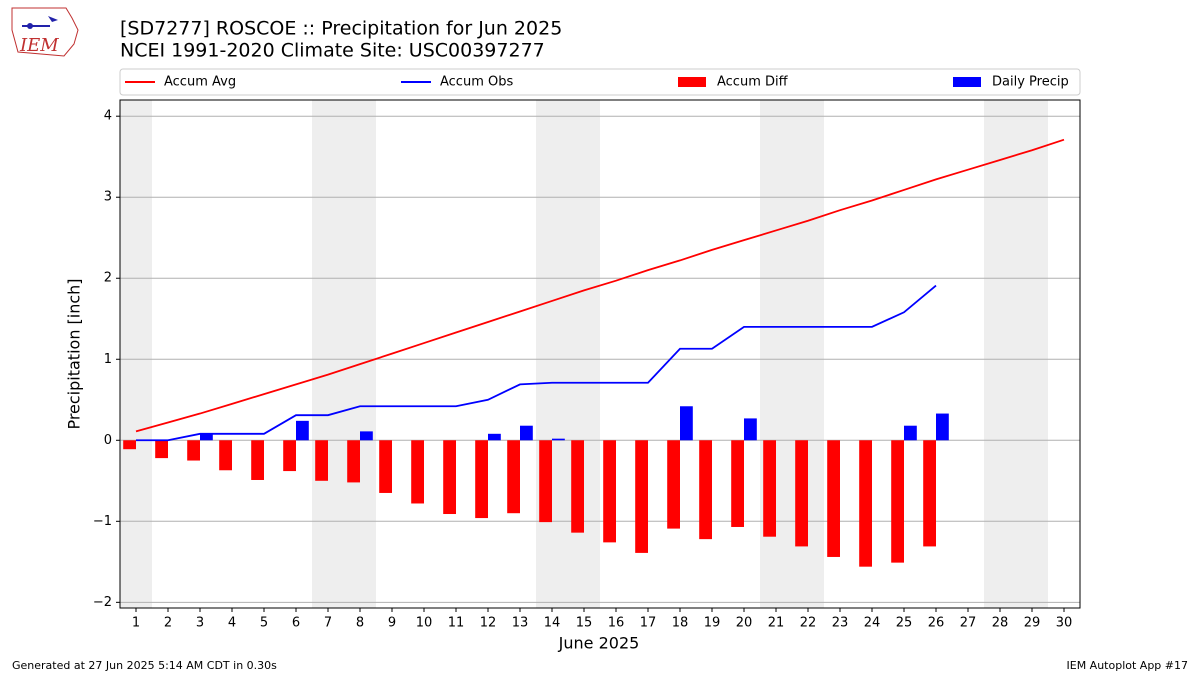  What do you see at coordinates (456, 623) in the screenshot?
I see `x-tick-label: 11` at bounding box center [456, 623].